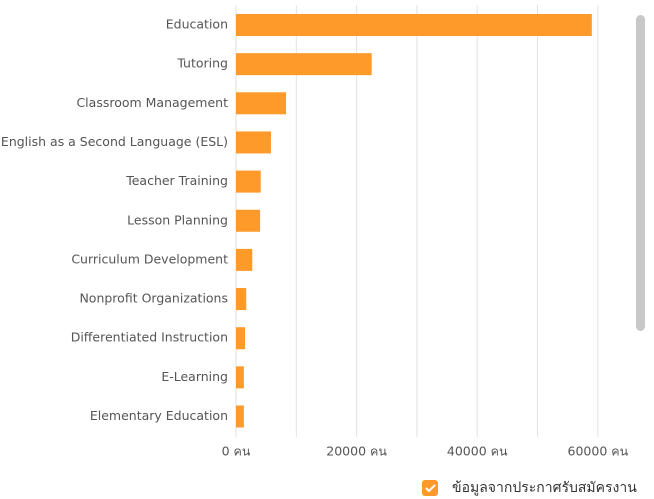 This screenshot has width=654, height=499. What do you see at coordinates (356, 451) in the screenshot?
I see `x-tick-label: 20000 คน` at bounding box center [356, 451].